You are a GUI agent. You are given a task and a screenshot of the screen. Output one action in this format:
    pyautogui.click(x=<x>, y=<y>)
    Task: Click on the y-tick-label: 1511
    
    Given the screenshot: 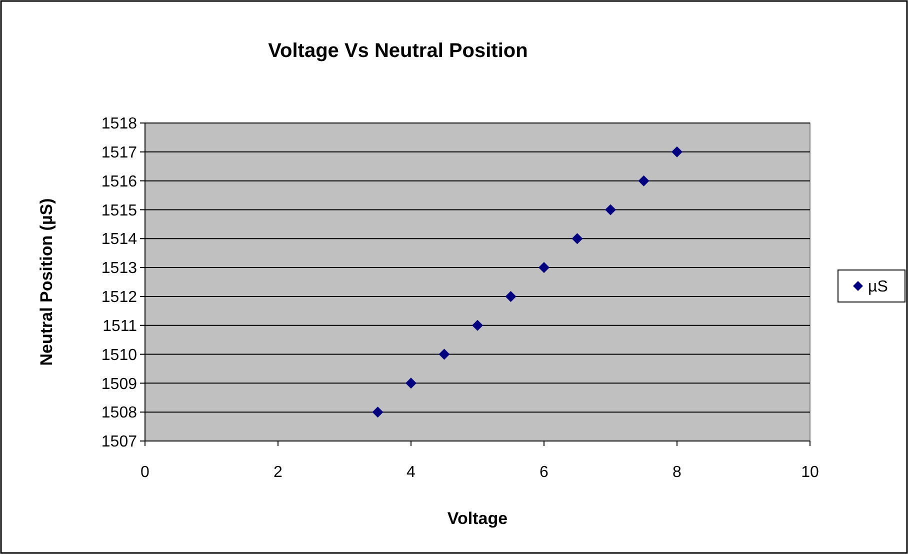 What is the action you would take?
    pyautogui.click(x=120, y=326)
    